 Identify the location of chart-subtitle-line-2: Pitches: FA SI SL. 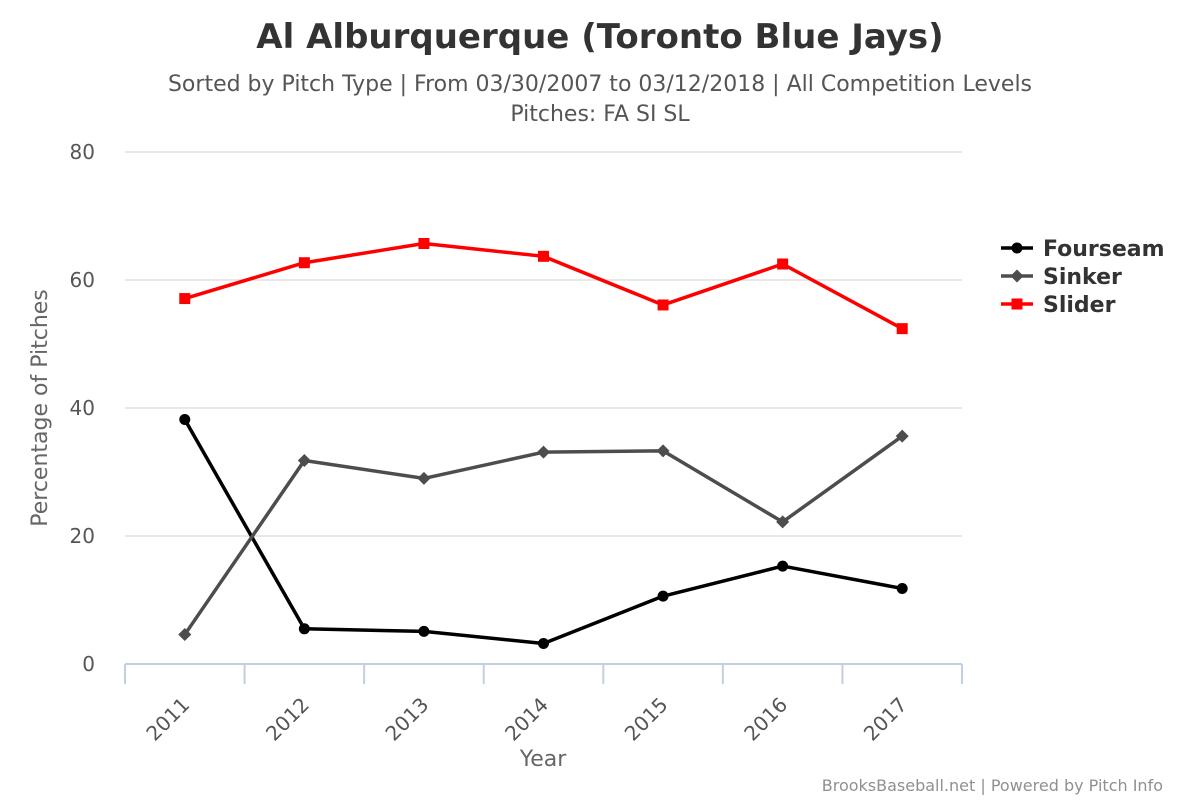
(600, 114).